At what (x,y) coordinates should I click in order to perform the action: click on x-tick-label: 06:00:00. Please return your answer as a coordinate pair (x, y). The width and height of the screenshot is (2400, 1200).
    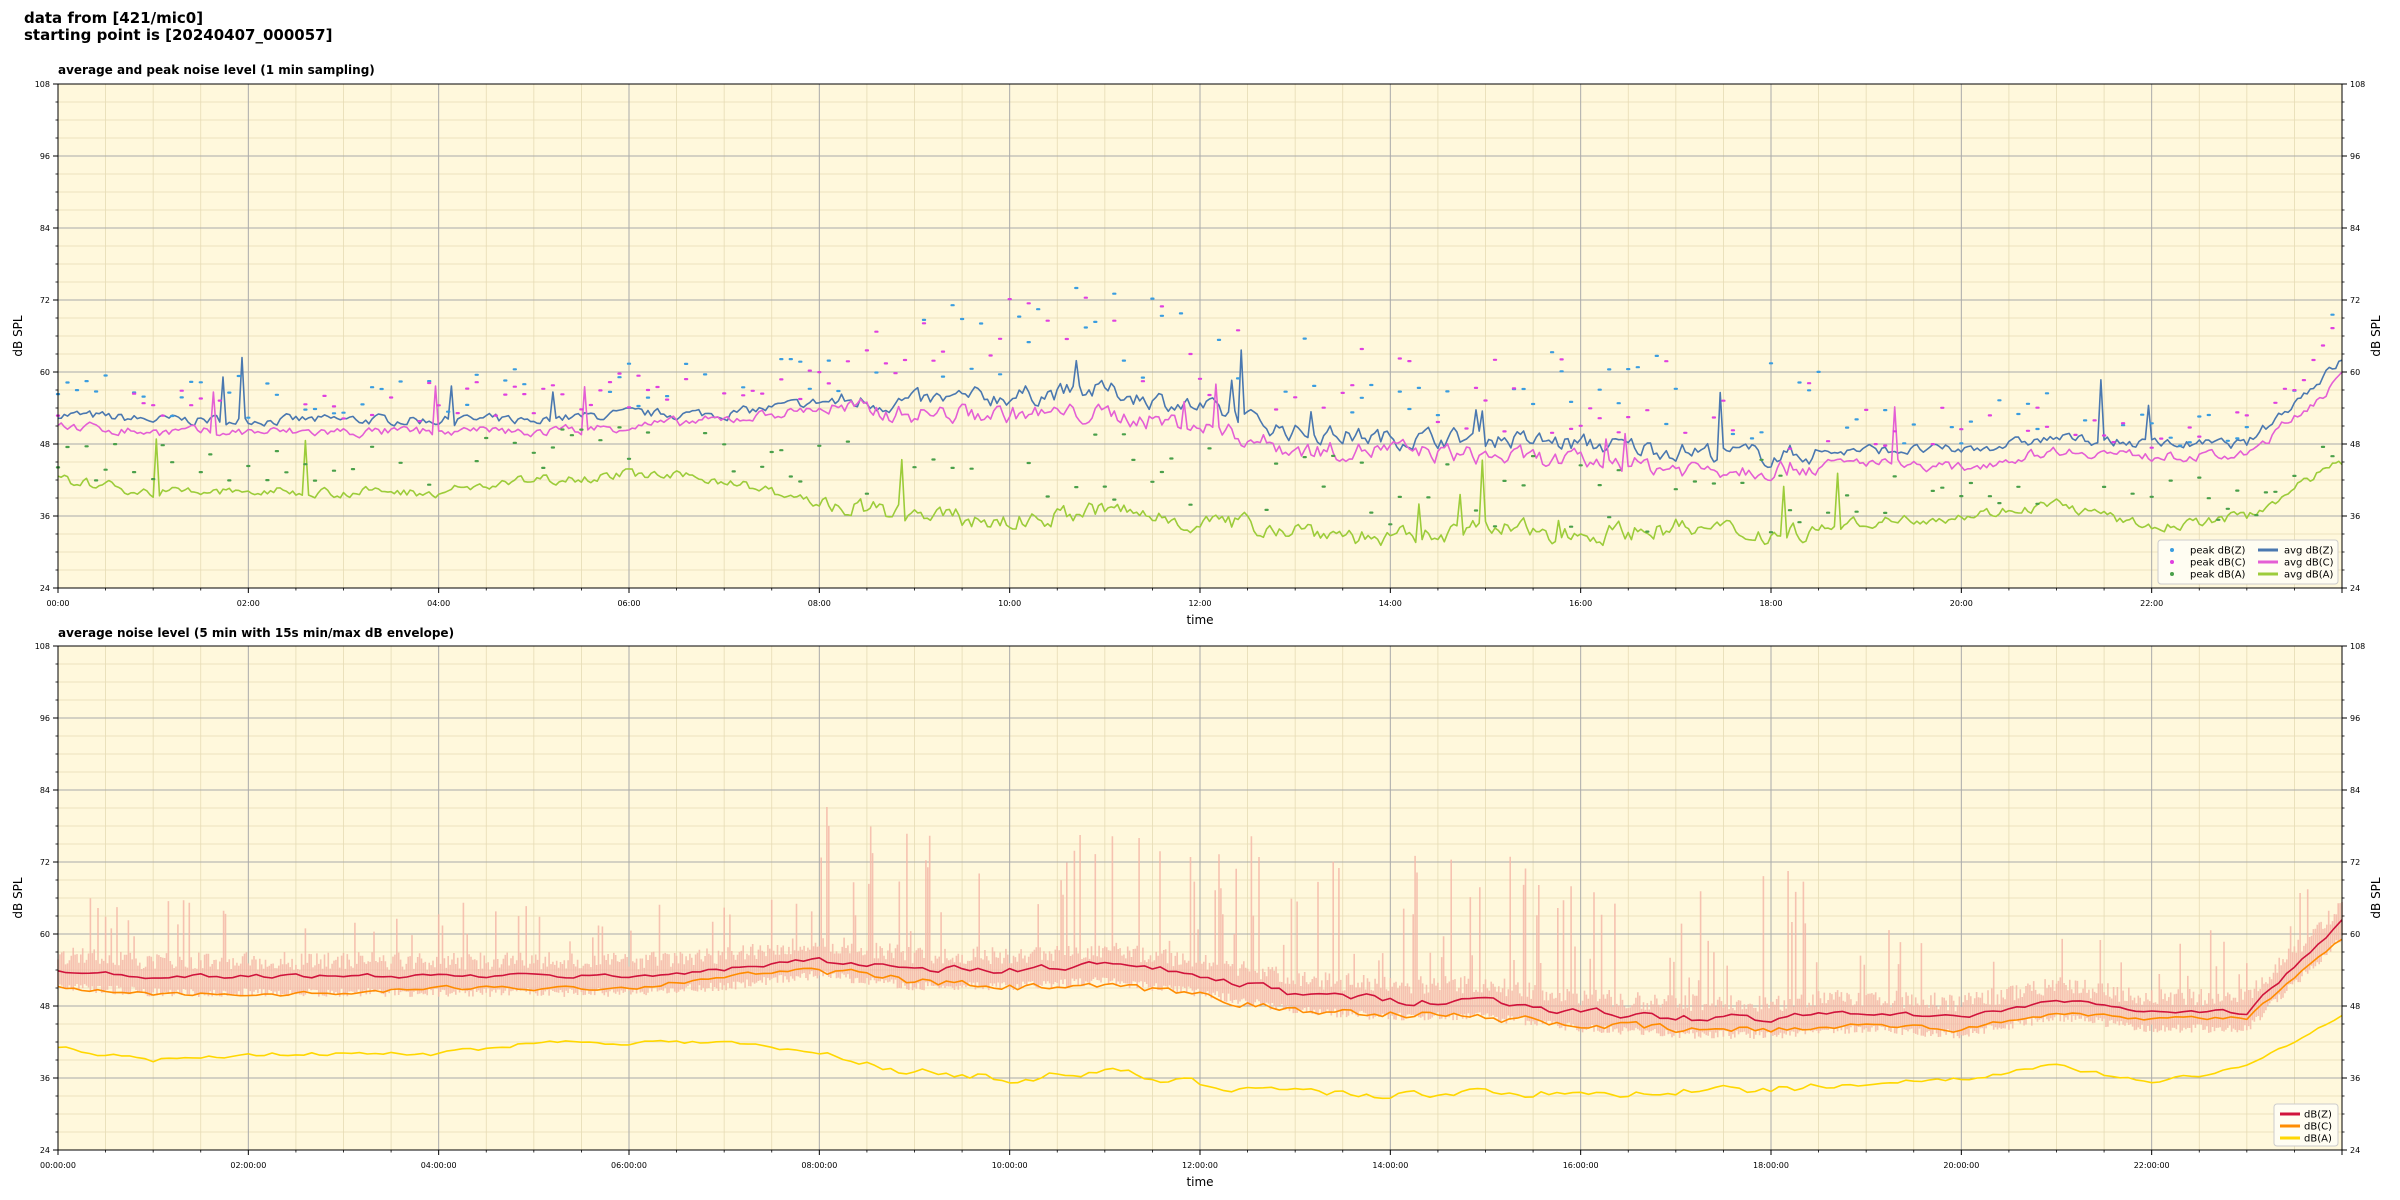
    Looking at the image, I should click on (629, 1165).